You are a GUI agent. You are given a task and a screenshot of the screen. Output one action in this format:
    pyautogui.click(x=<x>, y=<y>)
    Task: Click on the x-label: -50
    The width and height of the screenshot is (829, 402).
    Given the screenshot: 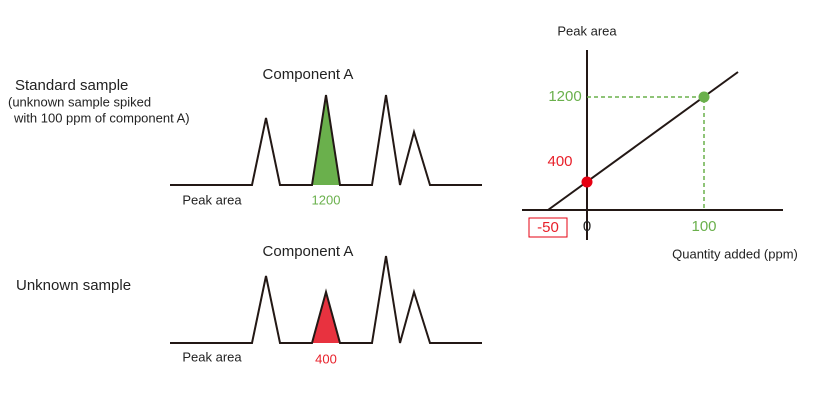 What is the action you would take?
    pyautogui.click(x=548, y=227)
    